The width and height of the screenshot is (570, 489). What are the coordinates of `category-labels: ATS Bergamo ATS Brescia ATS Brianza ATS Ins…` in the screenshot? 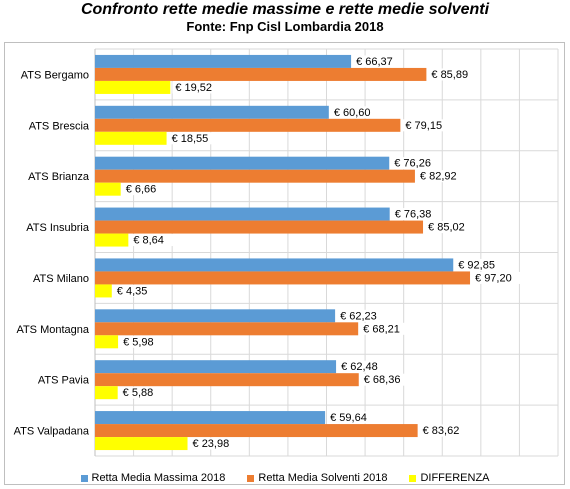 It's located at (52, 253).